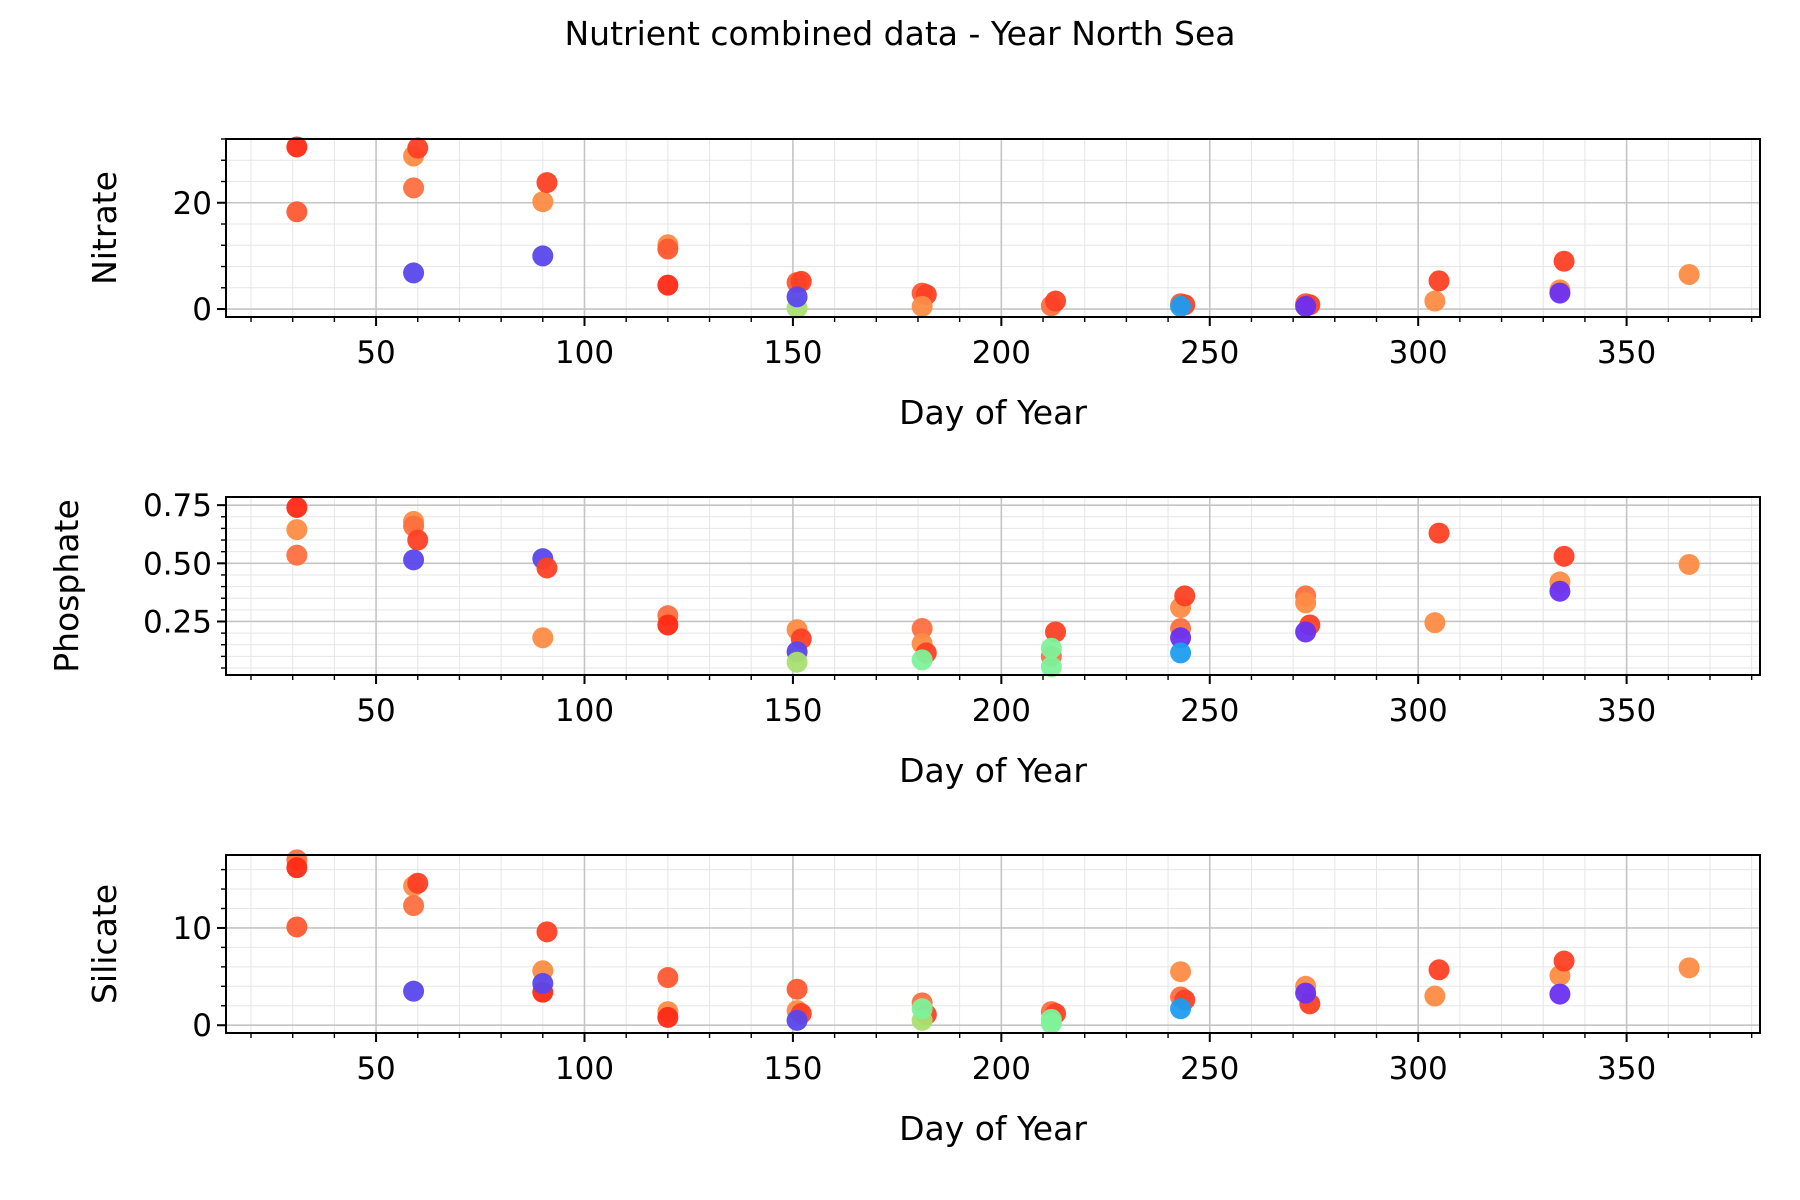 The height and width of the screenshot is (1200, 1800). Describe the element at coordinates (66, 586) in the screenshot. I see `y-axis-label: Phosphate` at that location.